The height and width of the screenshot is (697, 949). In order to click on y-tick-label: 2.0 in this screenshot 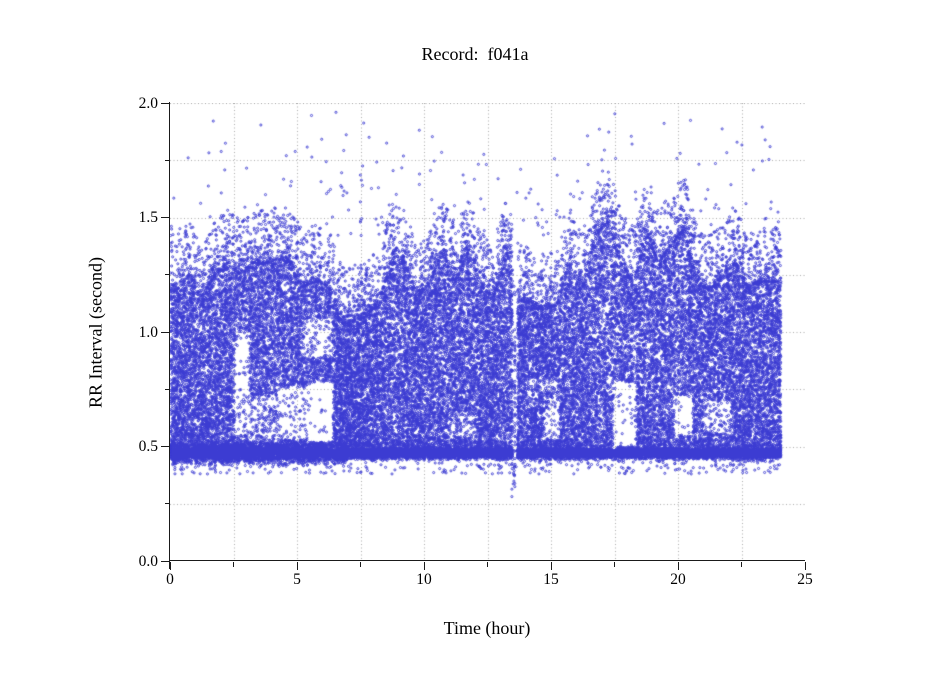, I will do `click(148, 103)`.